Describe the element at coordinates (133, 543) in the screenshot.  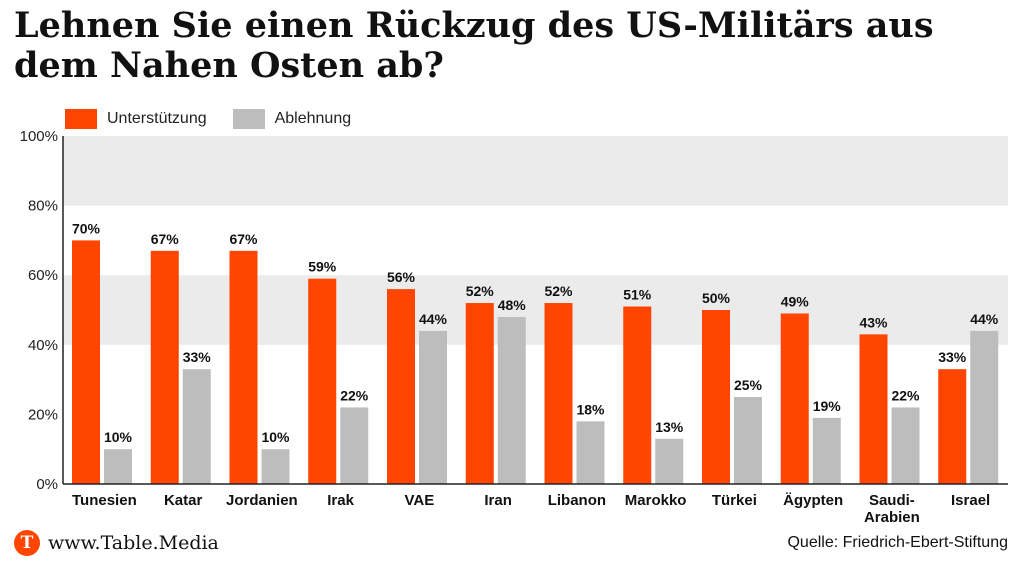
I see `site-url: www.Table.Media` at that location.